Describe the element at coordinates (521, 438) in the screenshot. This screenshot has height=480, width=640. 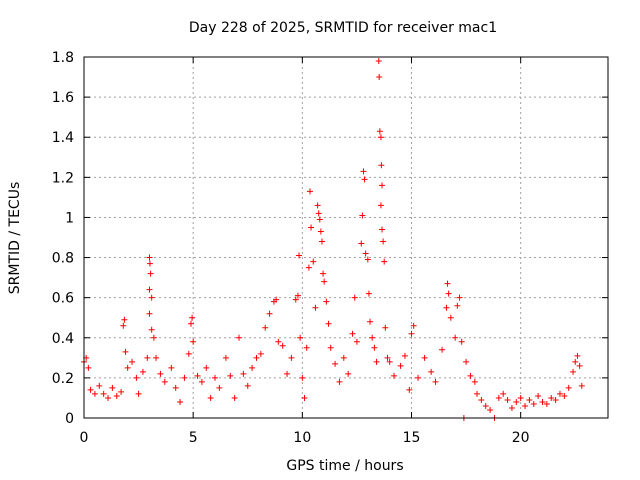
I see `x-tick-label: 20` at that location.